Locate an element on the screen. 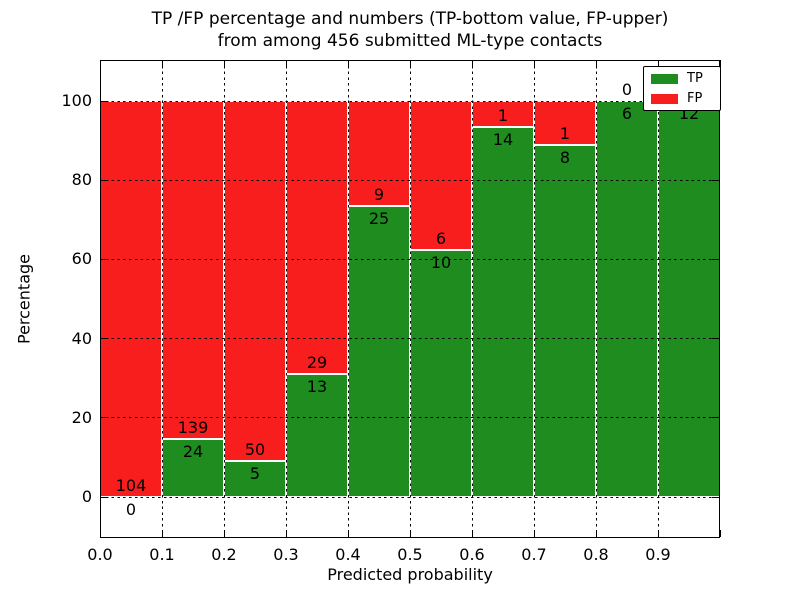  fp-count-label: 50 is located at coordinates (255, 449).